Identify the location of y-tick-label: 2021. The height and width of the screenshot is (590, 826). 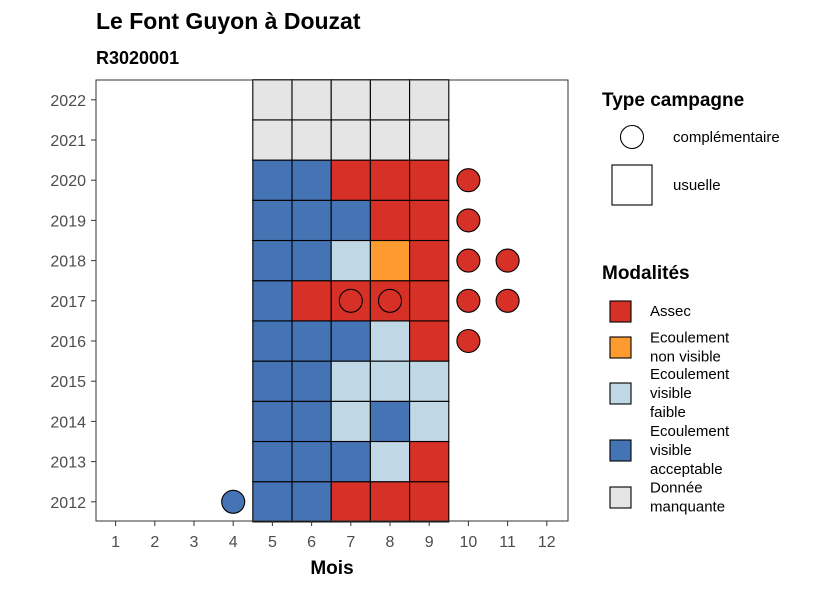
(68, 141).